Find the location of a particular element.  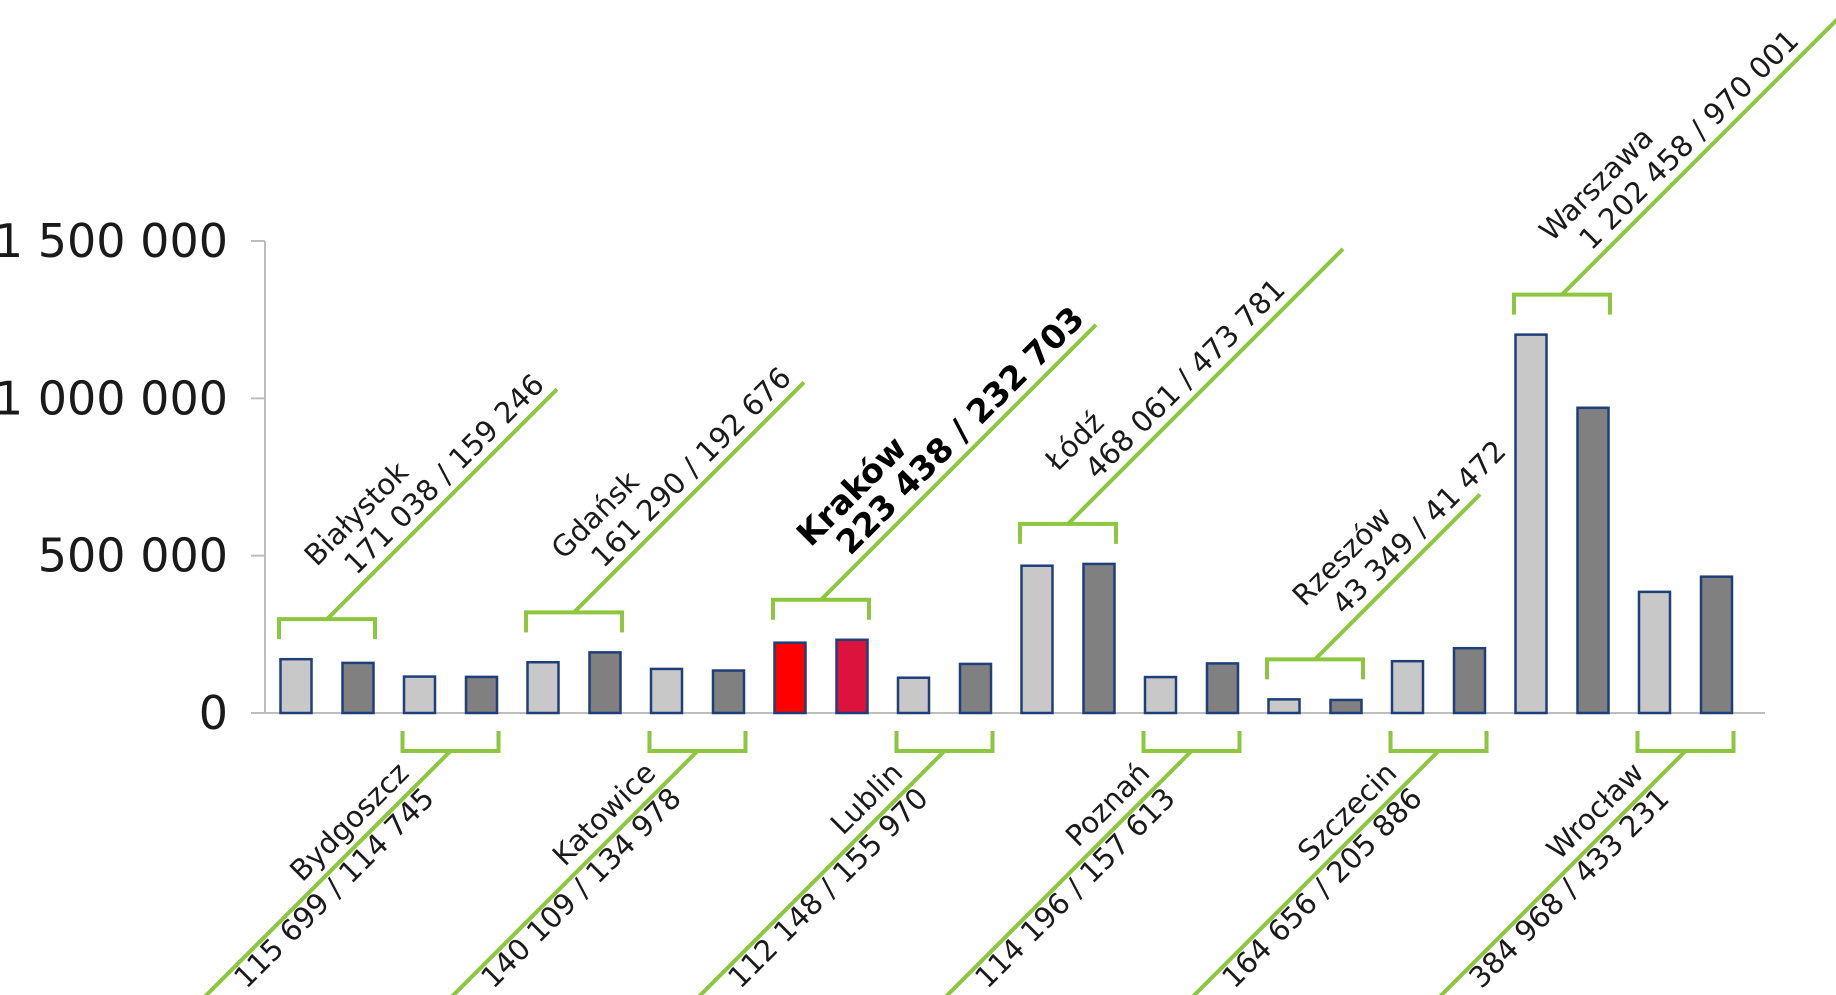

city-value: 171 038 / 159 246 is located at coordinates (444, 474).